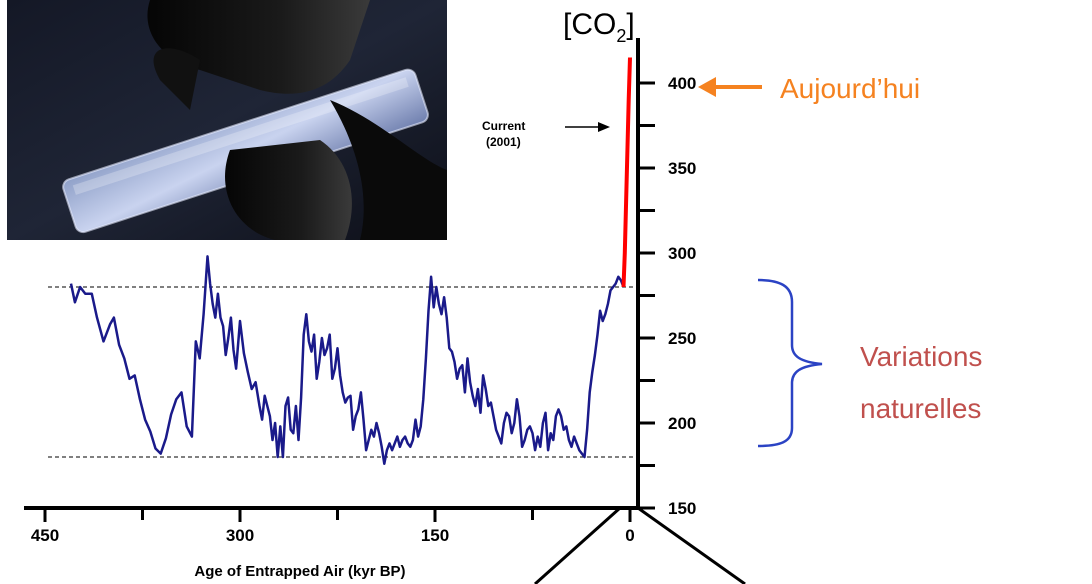 The width and height of the screenshot is (1092, 584). I want to click on perspective-line-right, so click(691, 545).